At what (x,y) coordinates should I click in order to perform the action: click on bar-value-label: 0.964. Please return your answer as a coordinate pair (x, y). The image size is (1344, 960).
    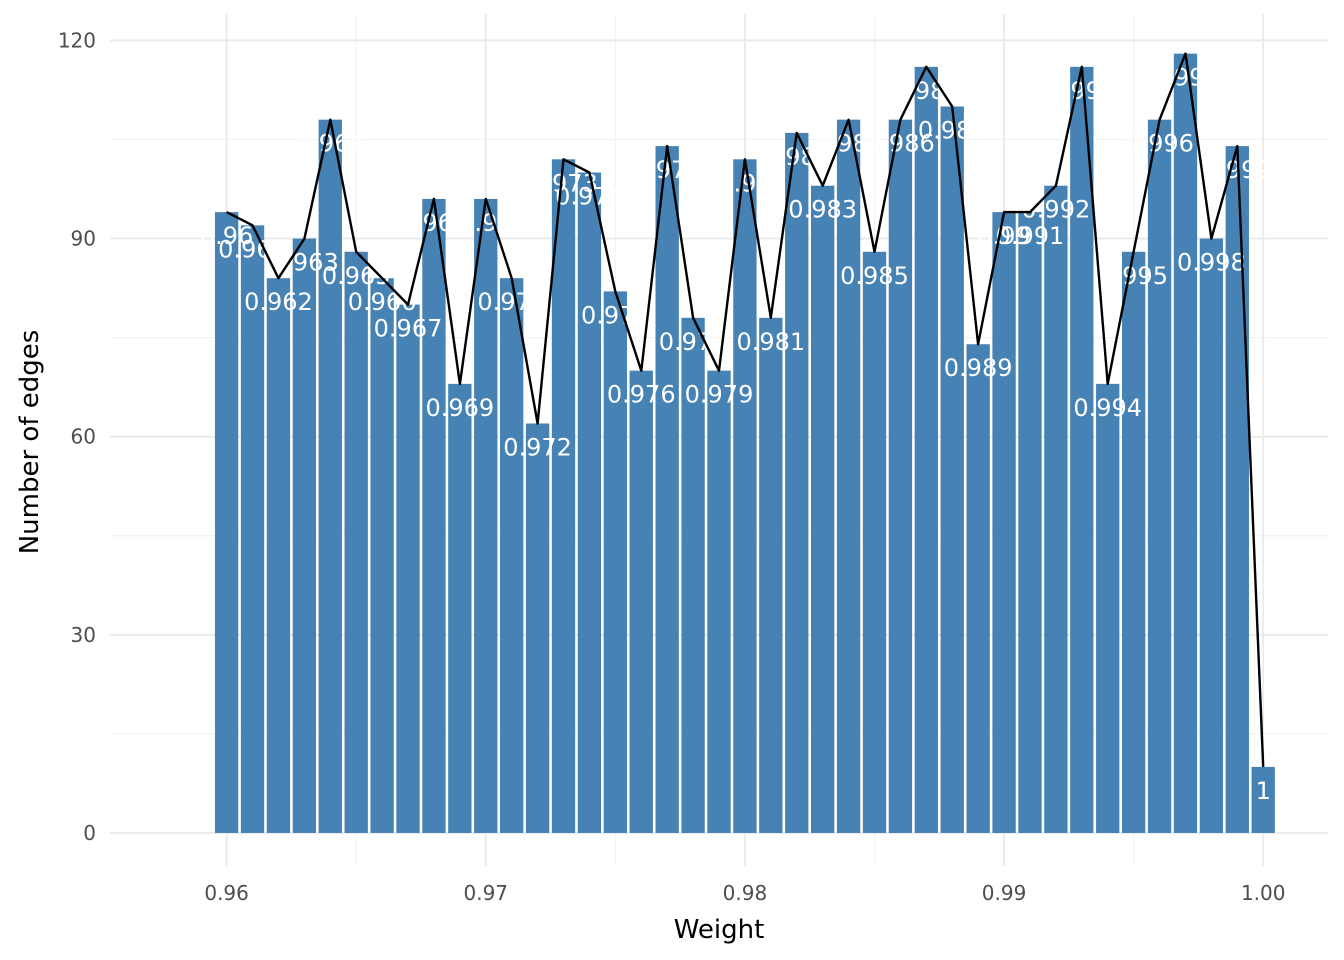
    Looking at the image, I should click on (330, 144).